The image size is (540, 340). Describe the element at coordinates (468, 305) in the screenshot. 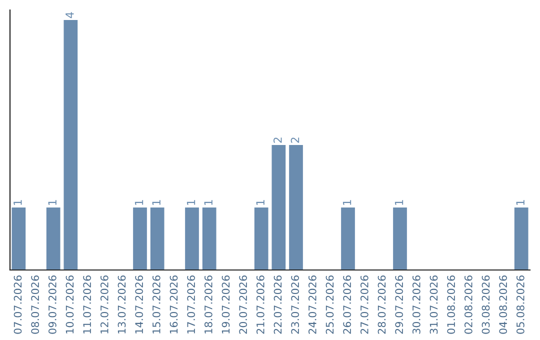

I see `x-tick-label: 02.08.2026` at that location.